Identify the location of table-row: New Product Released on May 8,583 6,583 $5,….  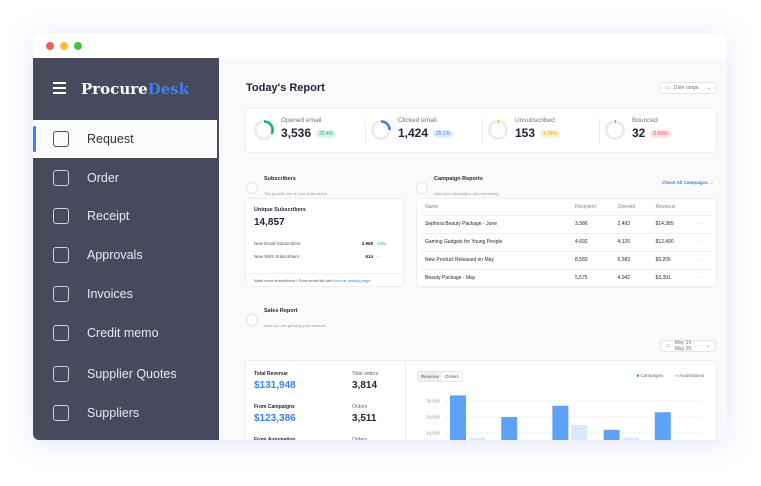
(566, 260).